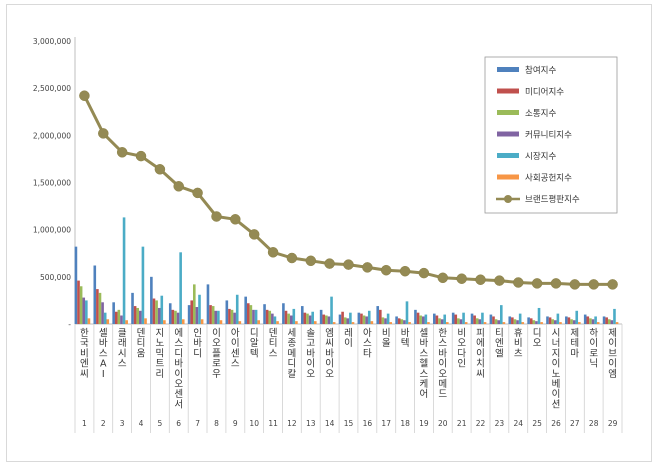  What do you see at coordinates (405, 423) in the screenshot?
I see `x-rank-label: 18` at bounding box center [405, 423].